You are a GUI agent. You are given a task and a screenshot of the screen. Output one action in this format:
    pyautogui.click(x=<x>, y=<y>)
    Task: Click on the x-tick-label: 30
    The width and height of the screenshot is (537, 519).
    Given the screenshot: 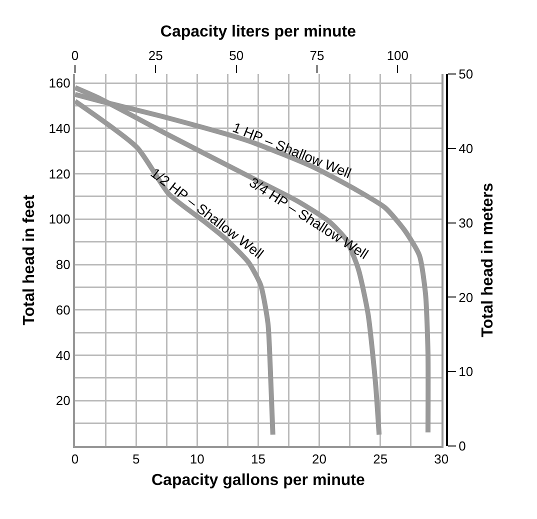 What is the action you would take?
    pyautogui.click(x=441, y=459)
    